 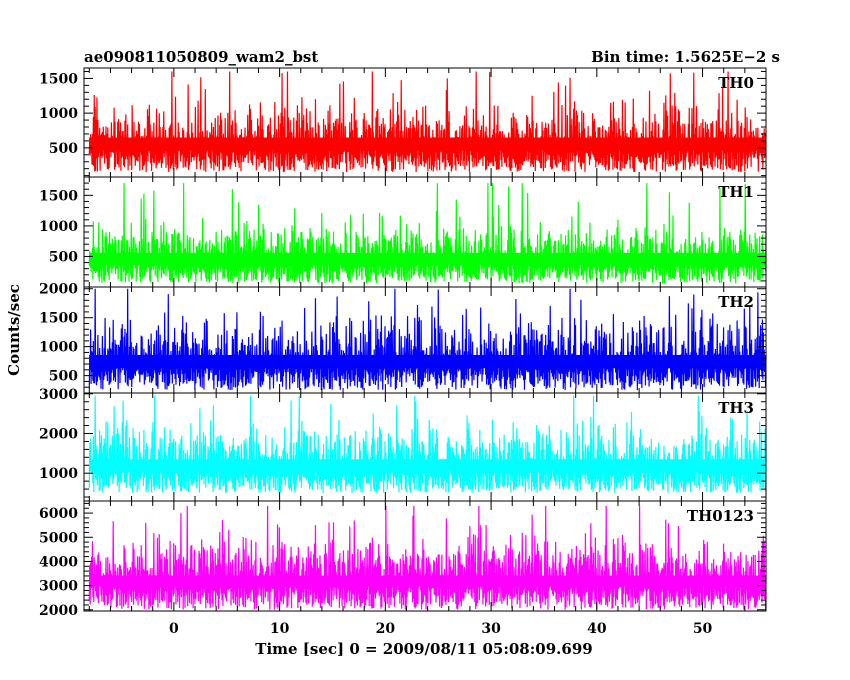 I want to click on series-label: TH1, so click(x=736, y=192).